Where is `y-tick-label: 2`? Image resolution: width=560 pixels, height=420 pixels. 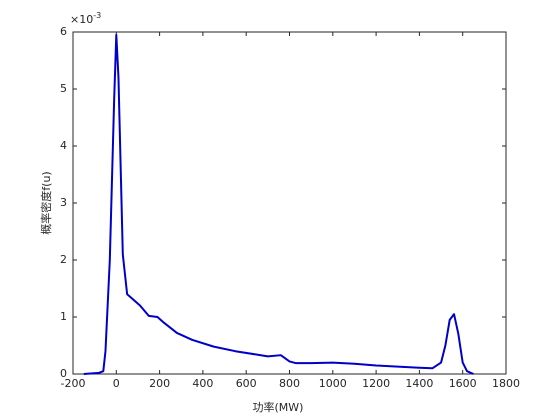
y-tick-label: 2 is located at coordinates (63, 259).